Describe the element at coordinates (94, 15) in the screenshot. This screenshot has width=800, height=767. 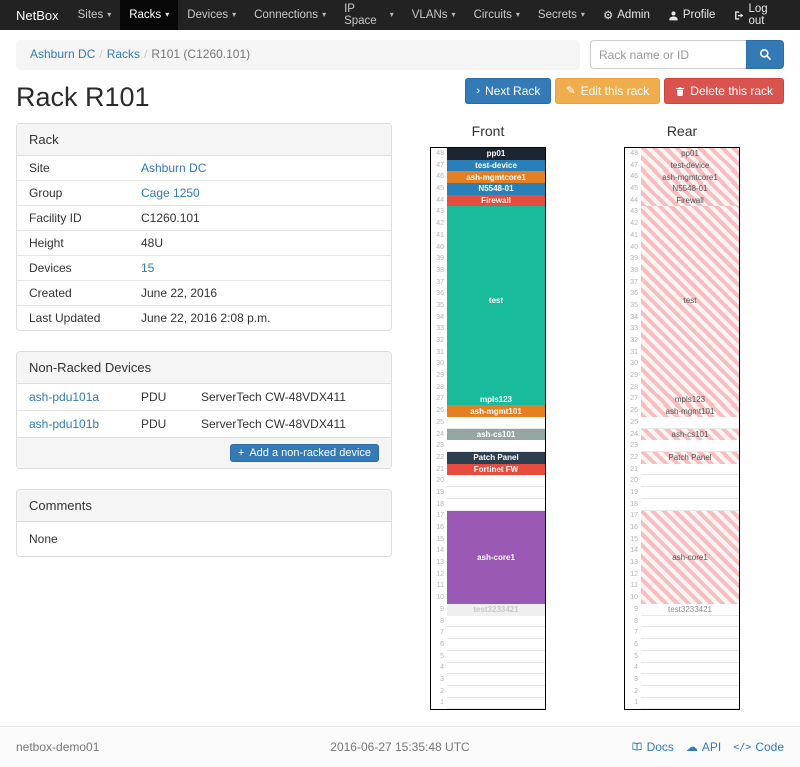
I see `nav-sites: Sites ▾` at that location.